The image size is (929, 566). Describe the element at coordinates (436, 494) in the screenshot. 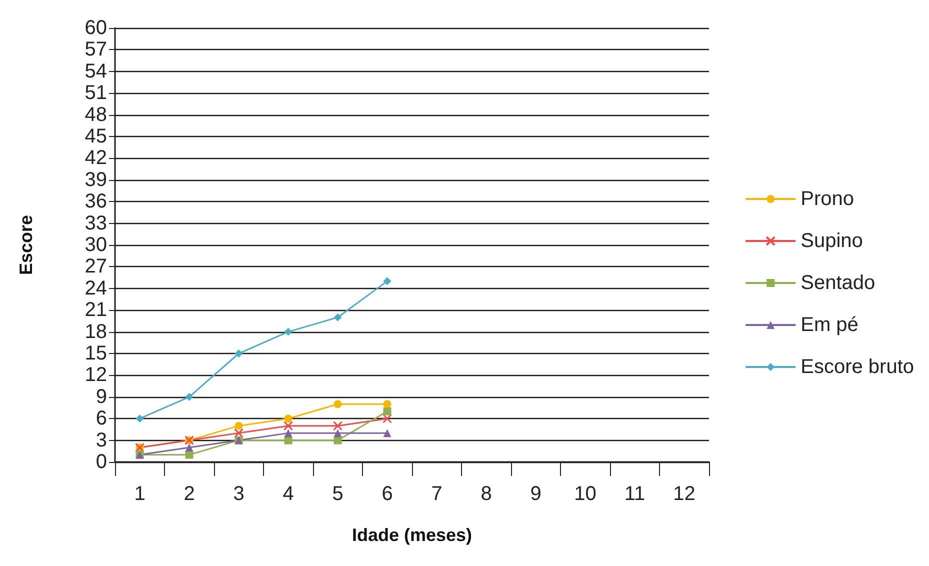

I see `x-tick-label: 7` at that location.